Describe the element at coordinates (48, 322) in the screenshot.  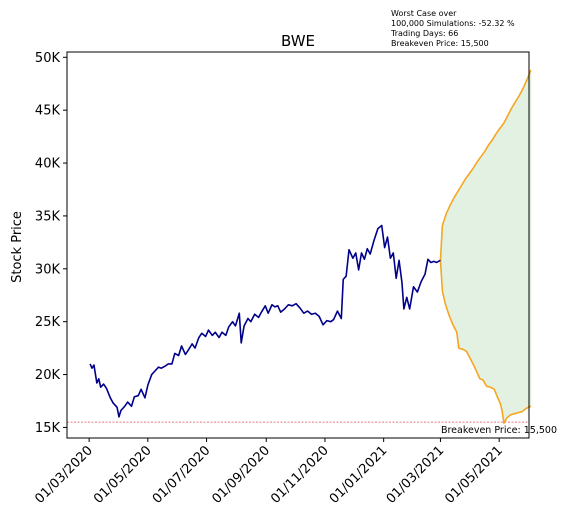
I see `y-tick-label: 25K` at that location.